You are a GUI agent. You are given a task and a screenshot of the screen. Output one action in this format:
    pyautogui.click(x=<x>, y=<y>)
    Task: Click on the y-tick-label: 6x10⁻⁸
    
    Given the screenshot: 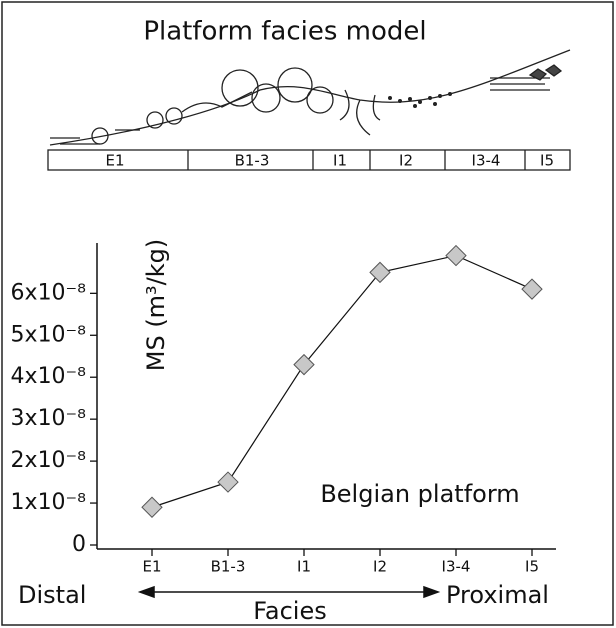 What is the action you would take?
    pyautogui.click(x=49, y=292)
    